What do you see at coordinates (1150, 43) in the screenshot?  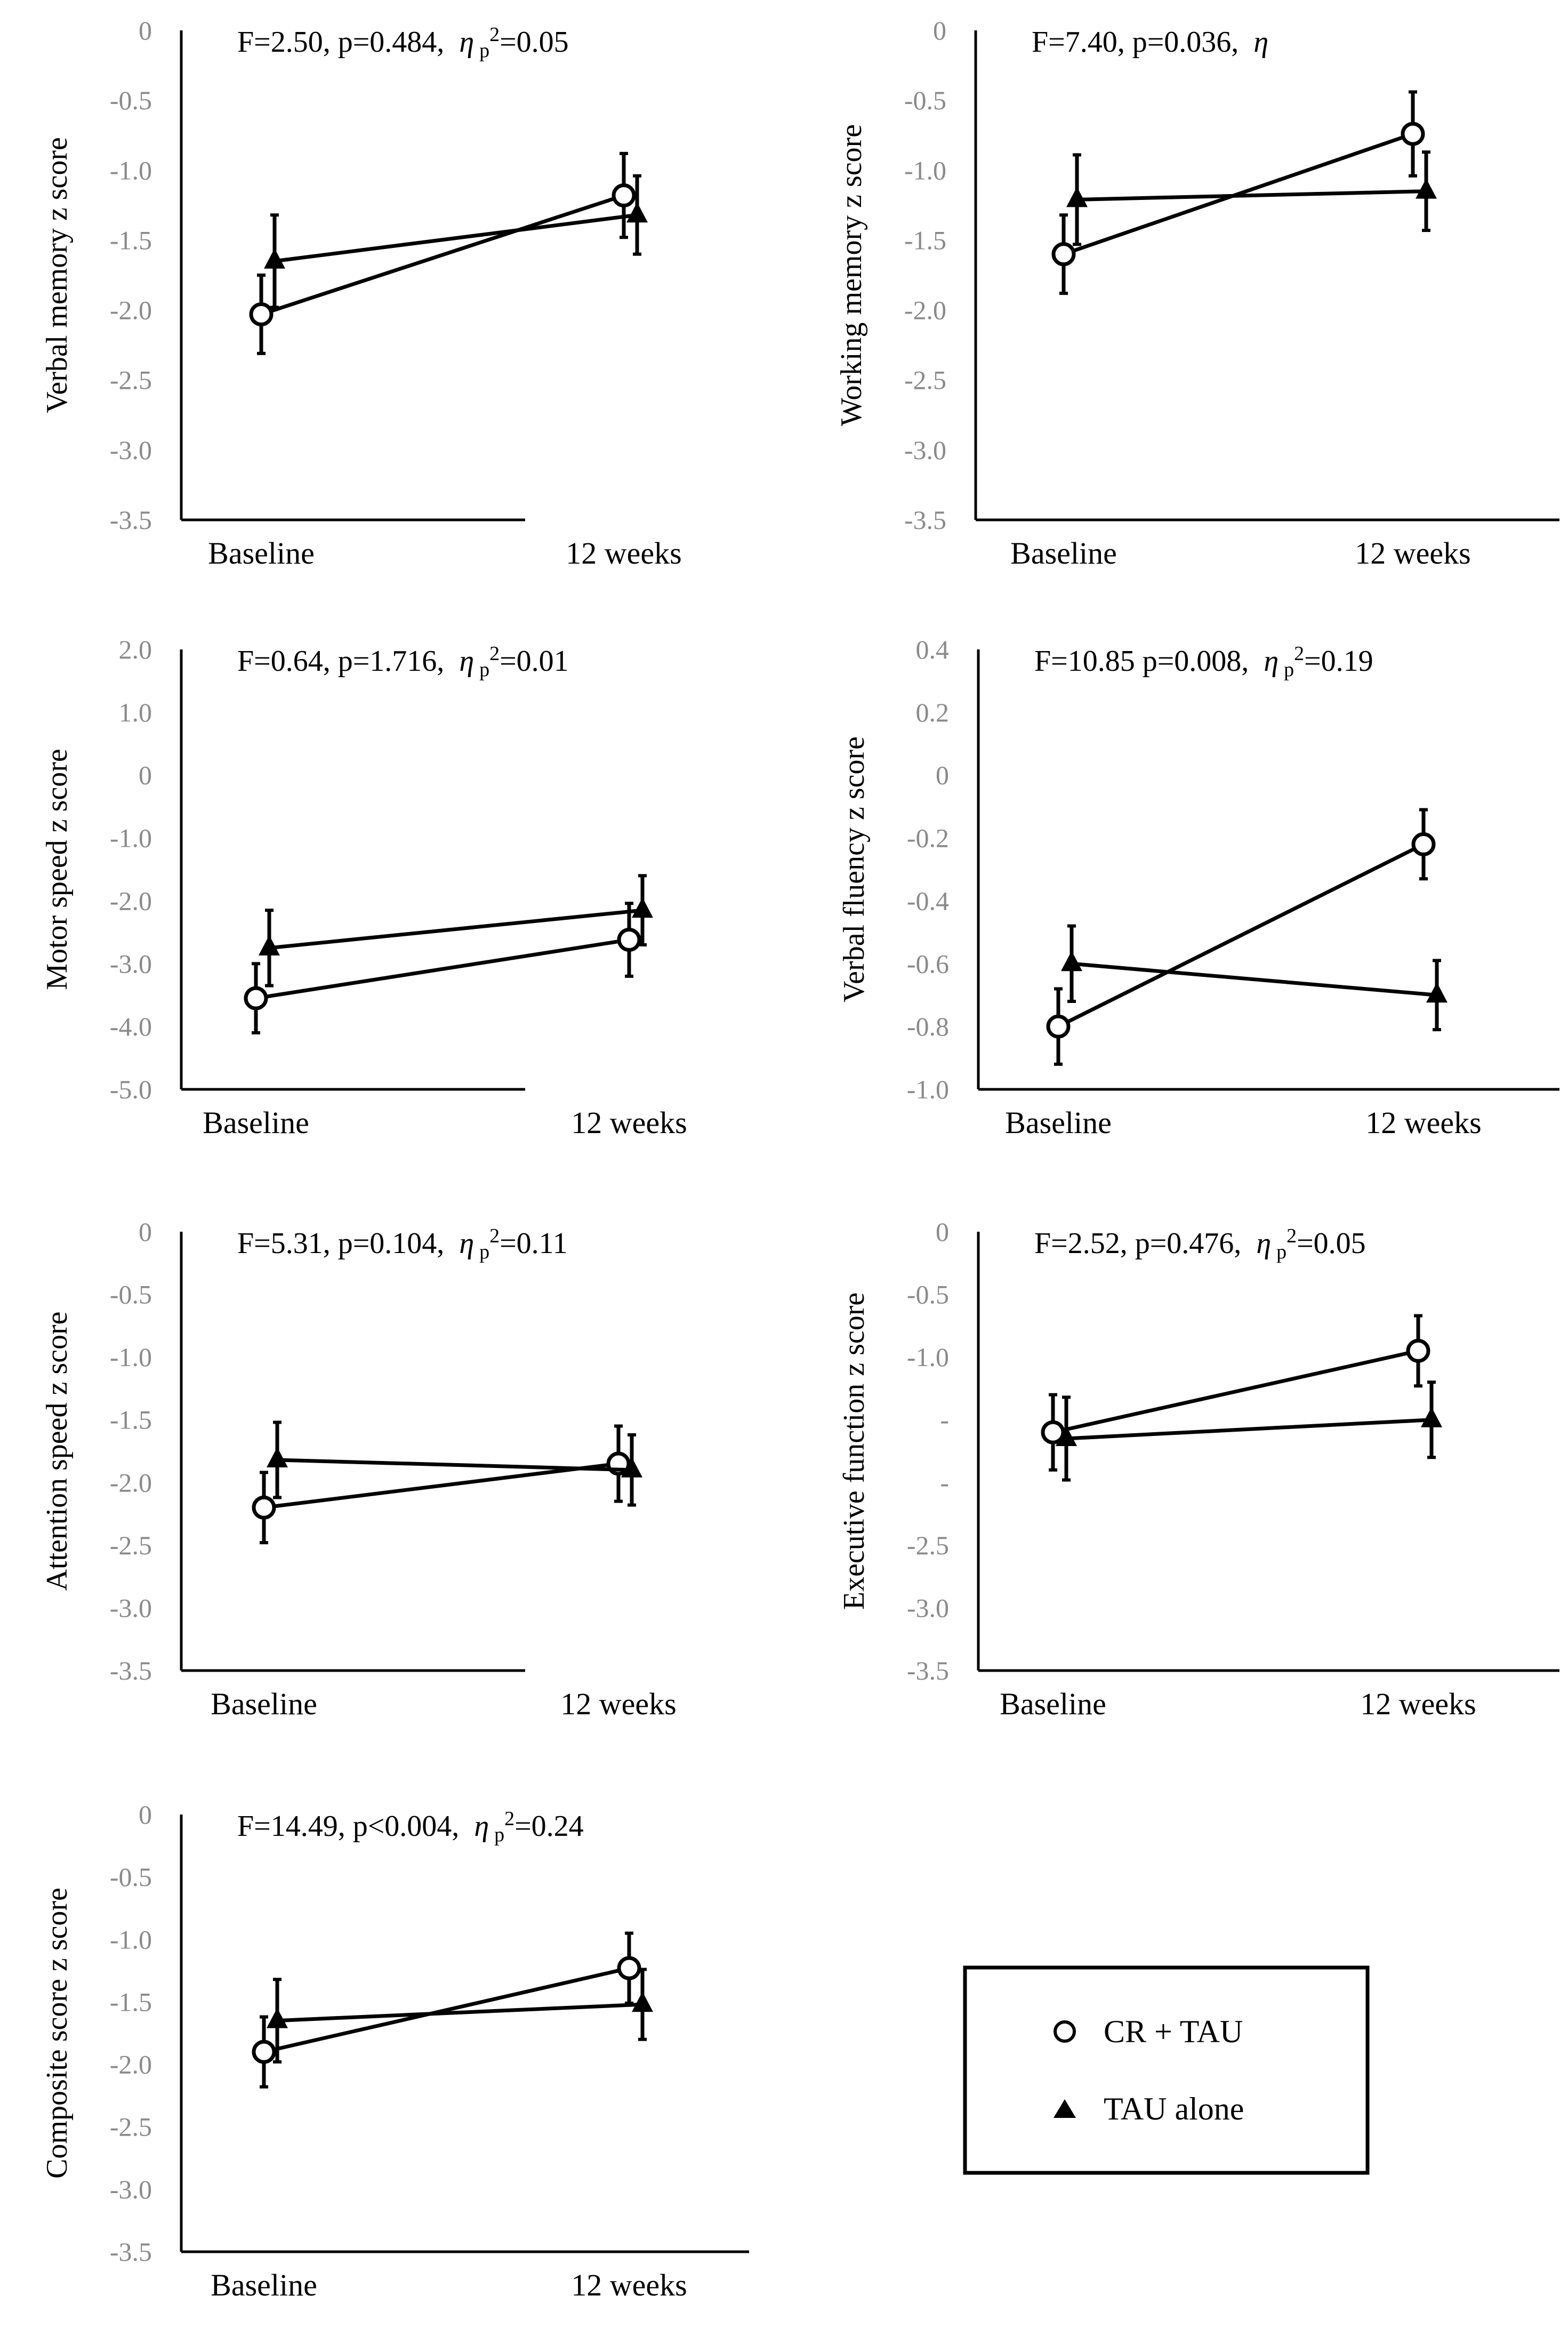 I see `stat-annotation: F=7.40, p=0.036, η` at bounding box center [1150, 43].